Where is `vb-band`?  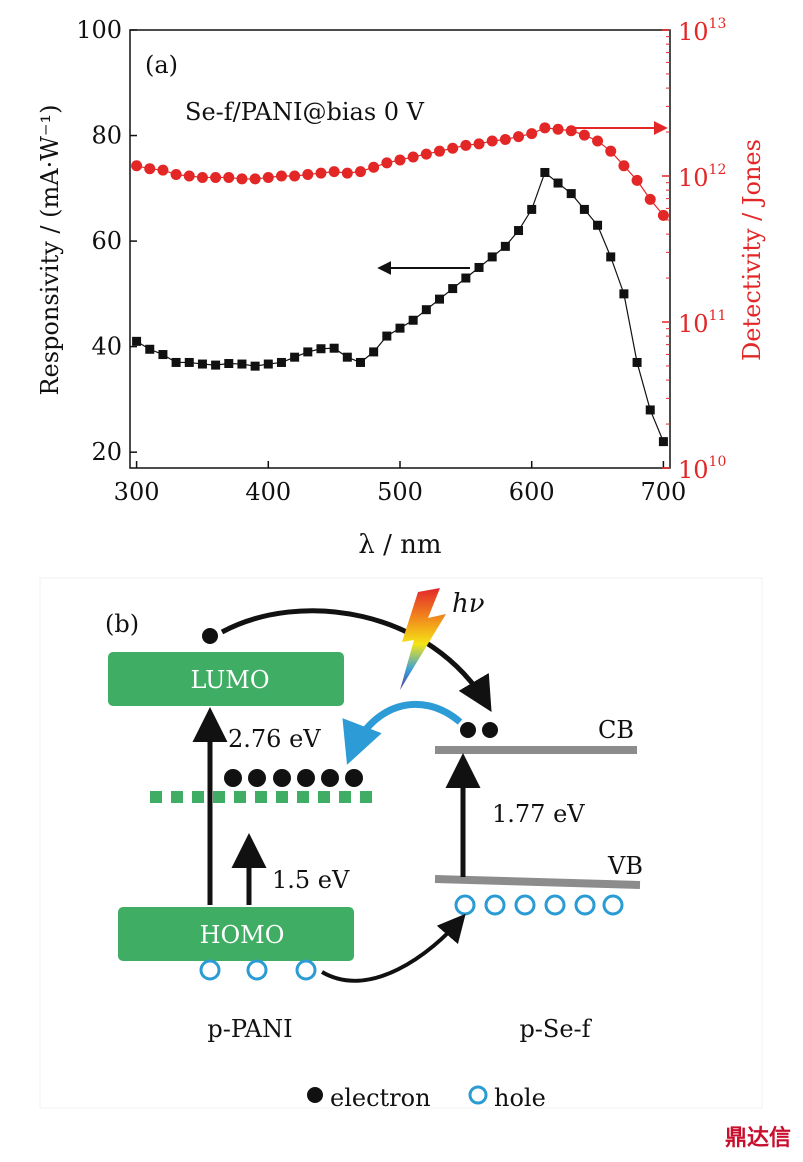 vb-band is located at coordinates (537, 882).